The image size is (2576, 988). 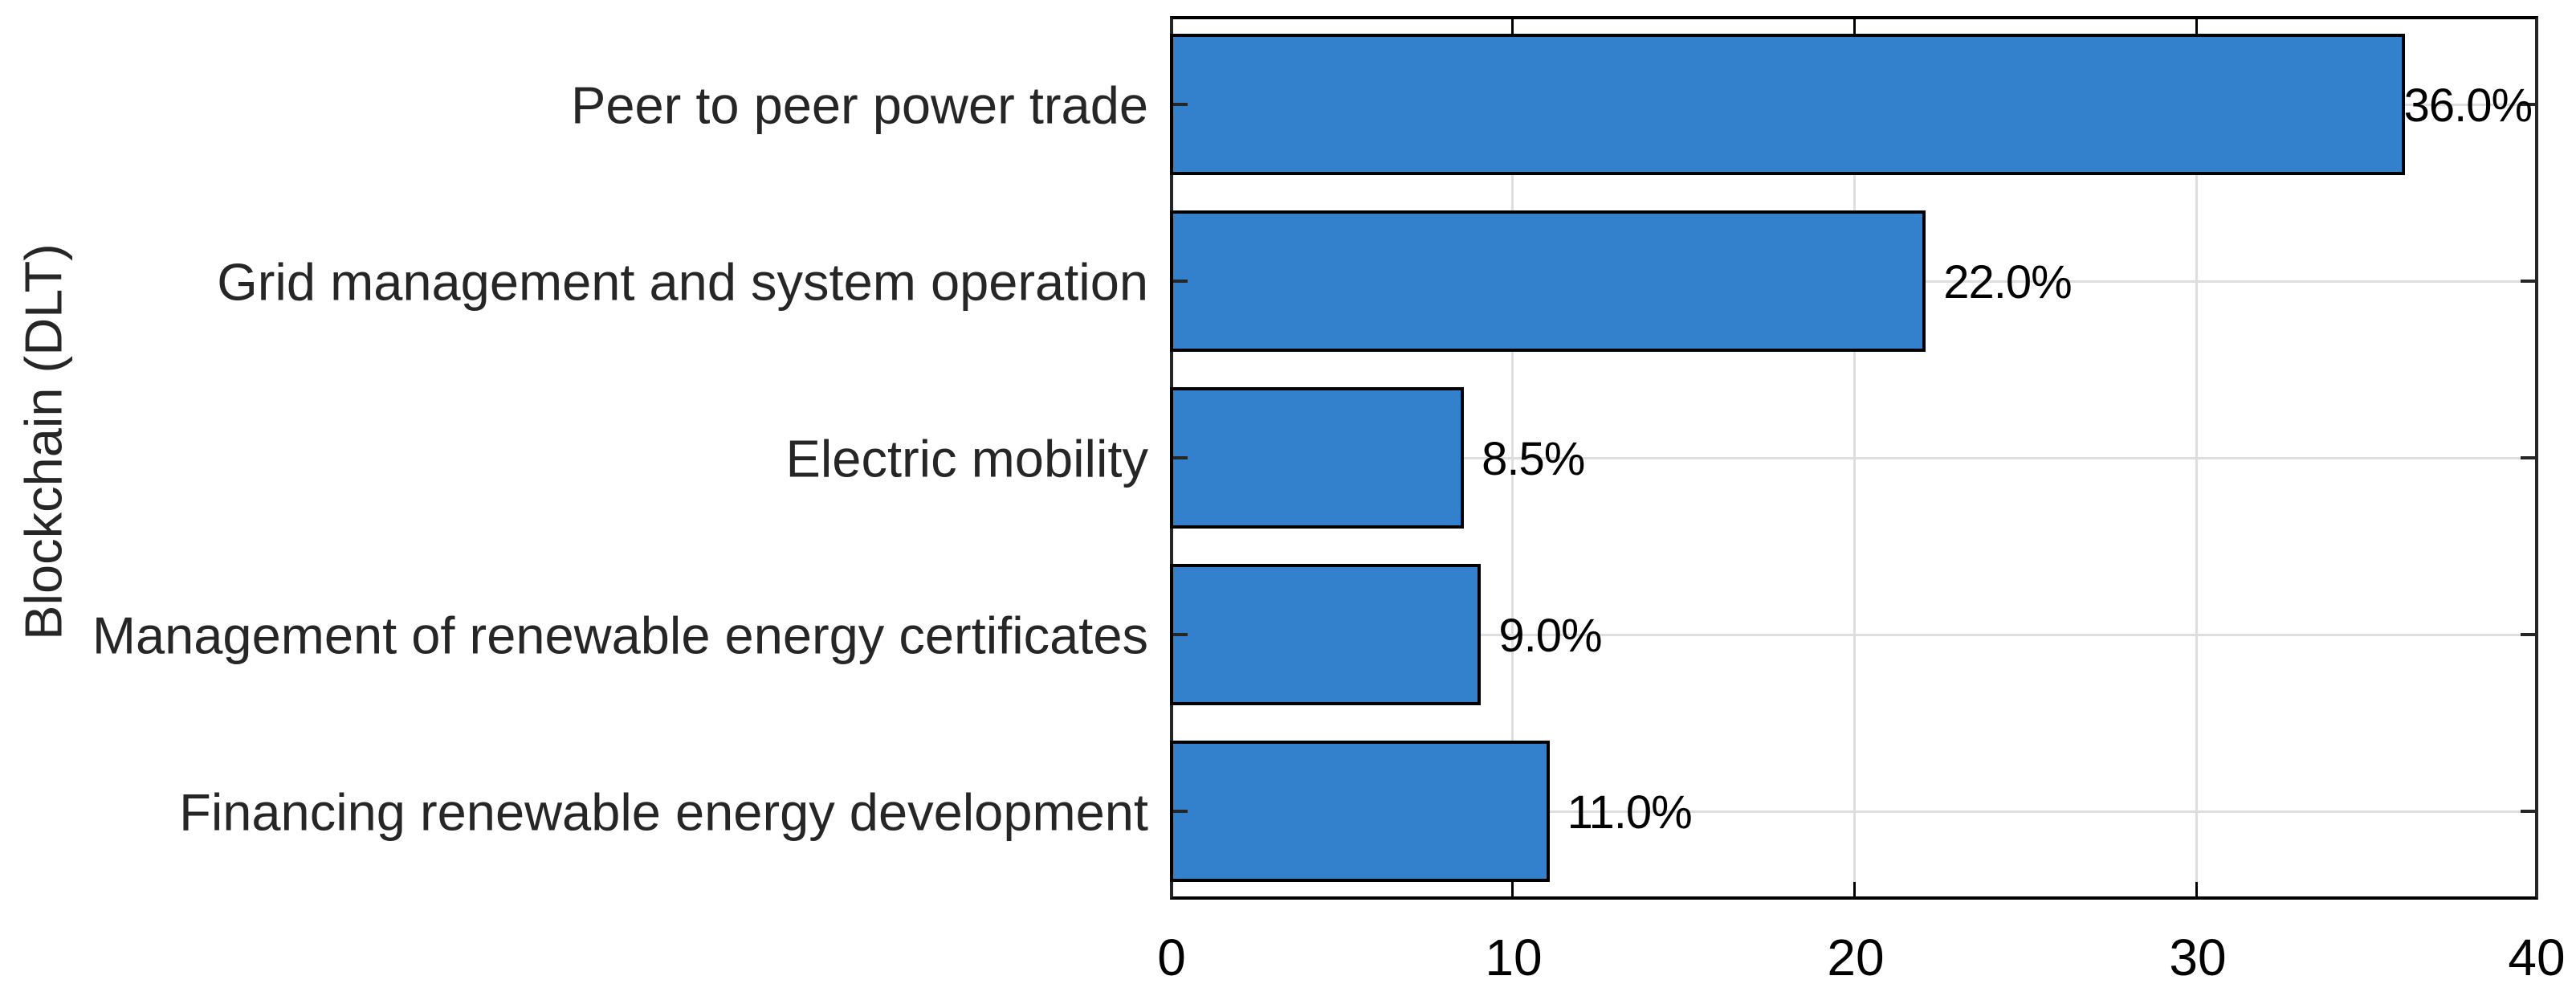 What do you see at coordinates (2198, 957) in the screenshot?
I see `x-tick-label: 30` at bounding box center [2198, 957].